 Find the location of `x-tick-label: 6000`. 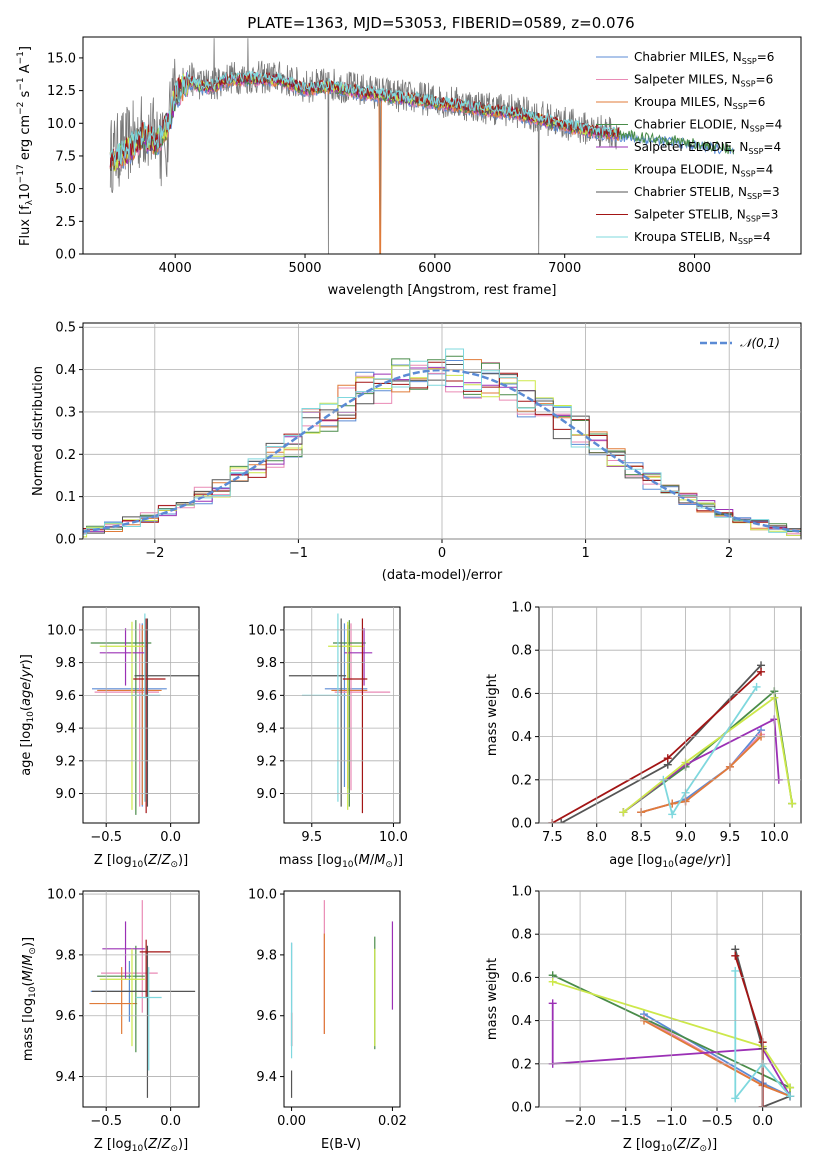

x-tick-label: 6000 is located at coordinates (434, 268).